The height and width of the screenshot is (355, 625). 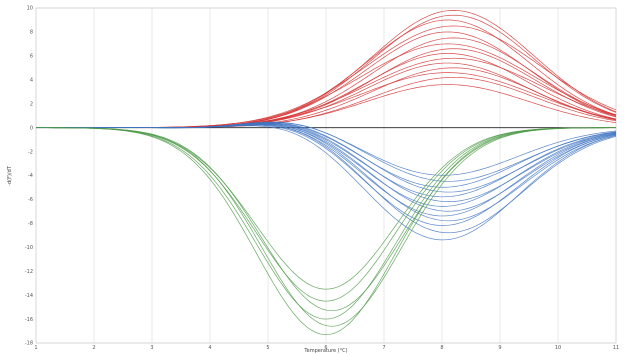 What do you see at coordinates (31, 57) in the screenshot?
I see `y-tick-label: 6` at bounding box center [31, 57].